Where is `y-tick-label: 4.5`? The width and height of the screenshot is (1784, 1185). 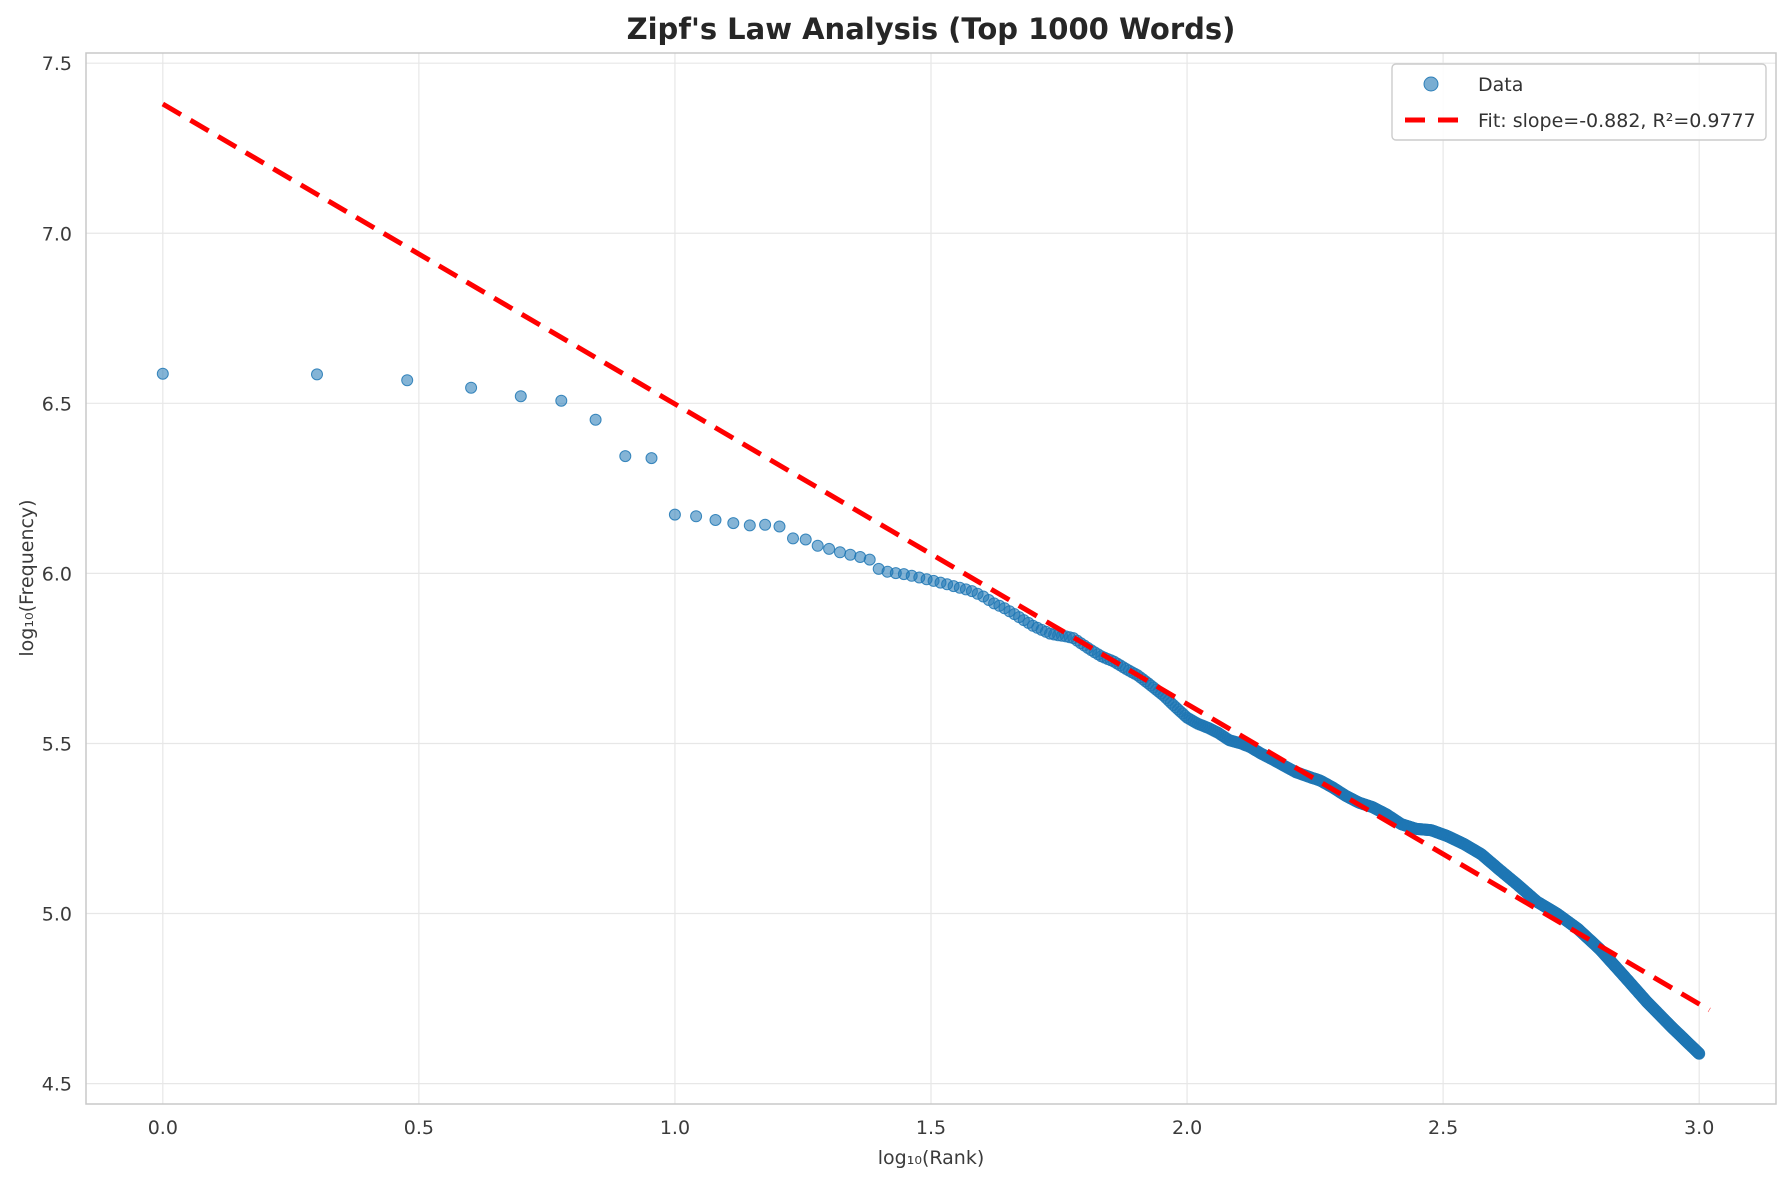
y-tick-label: 4.5 is located at coordinates (57, 1085).